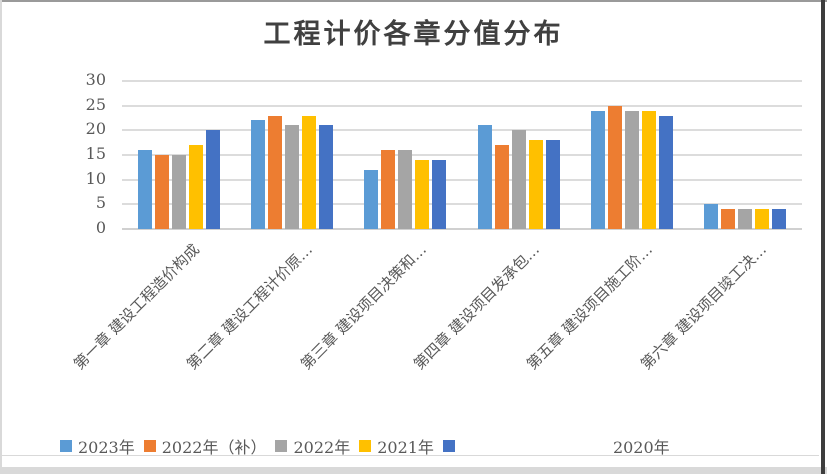 This screenshot has height=474, width=827. Describe the element at coordinates (413, 1) in the screenshot. I see `frame-border-top` at that location.